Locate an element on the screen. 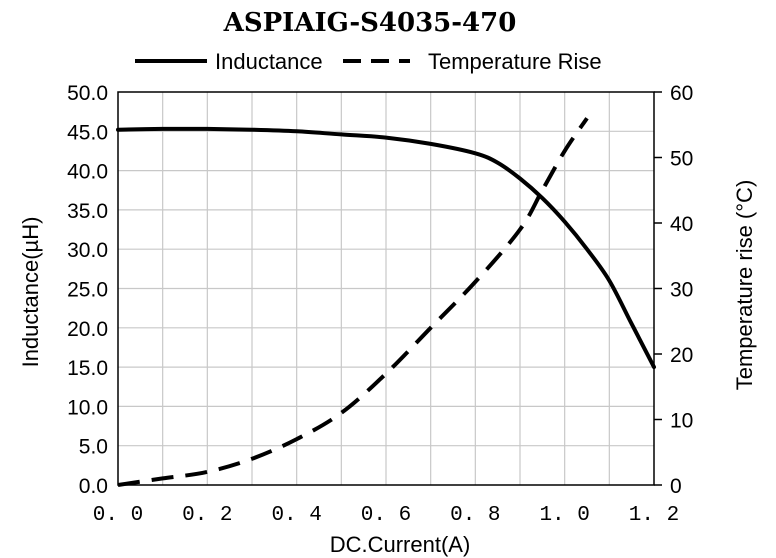 The image size is (776, 558). y-left-tick-label: 0.0 is located at coordinates (93, 486).